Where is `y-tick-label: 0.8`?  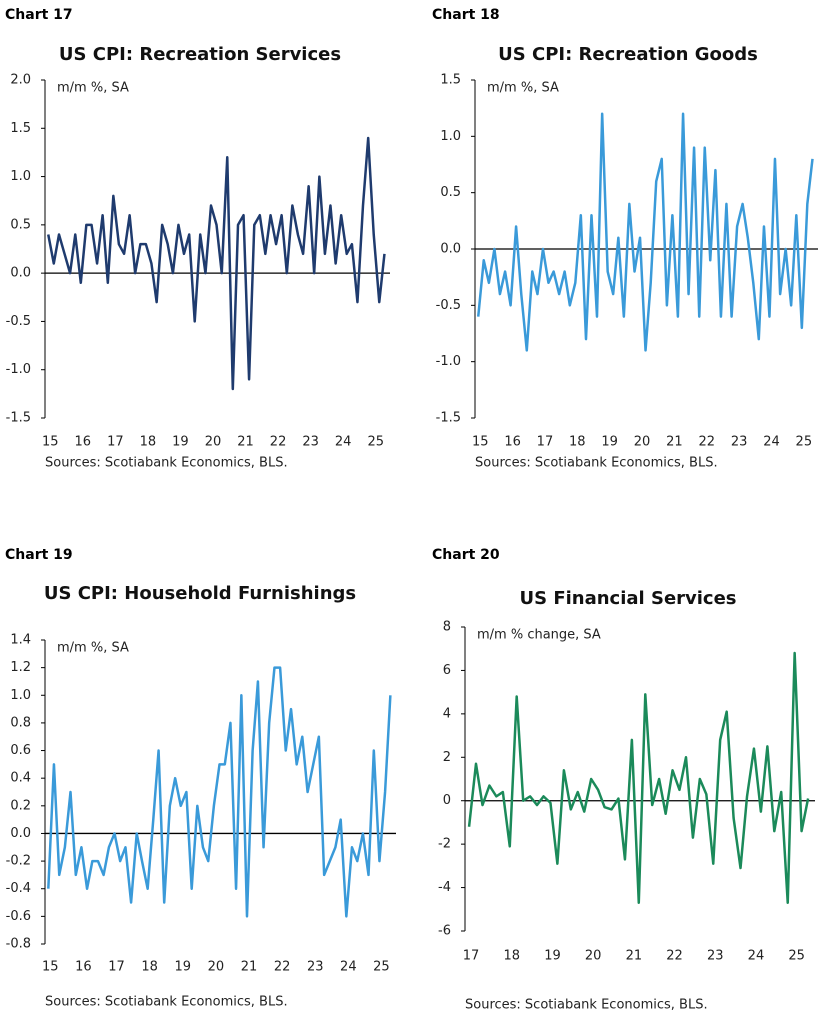
y-tick-label: 0.8 is located at coordinates (20, 722).